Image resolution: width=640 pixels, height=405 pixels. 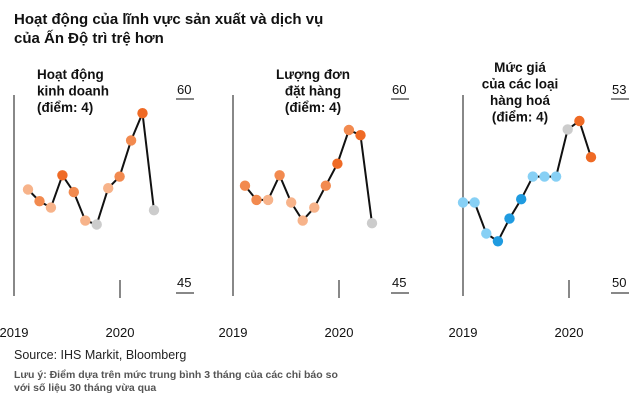 I want to click on panel-title-line: Hoạt động, so click(x=70, y=74).